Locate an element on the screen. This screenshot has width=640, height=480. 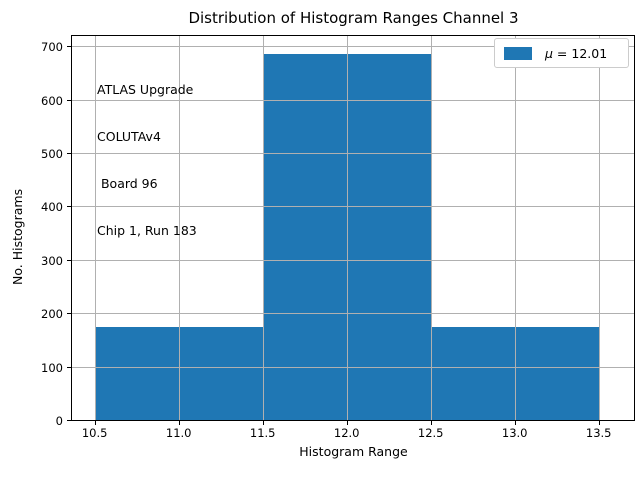
histogram-bar is located at coordinates (178, 373).